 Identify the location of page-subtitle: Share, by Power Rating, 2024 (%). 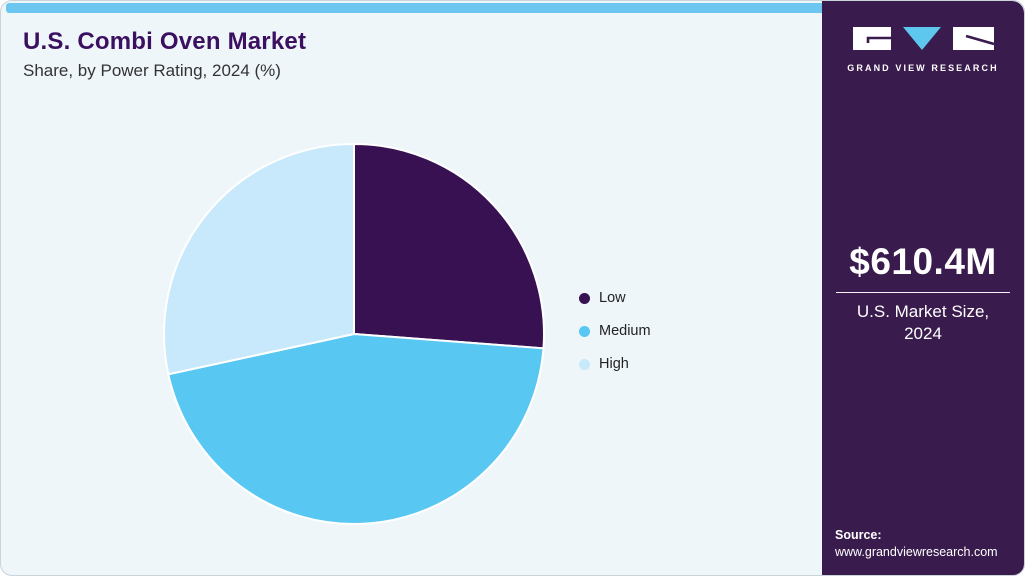
(152, 70).